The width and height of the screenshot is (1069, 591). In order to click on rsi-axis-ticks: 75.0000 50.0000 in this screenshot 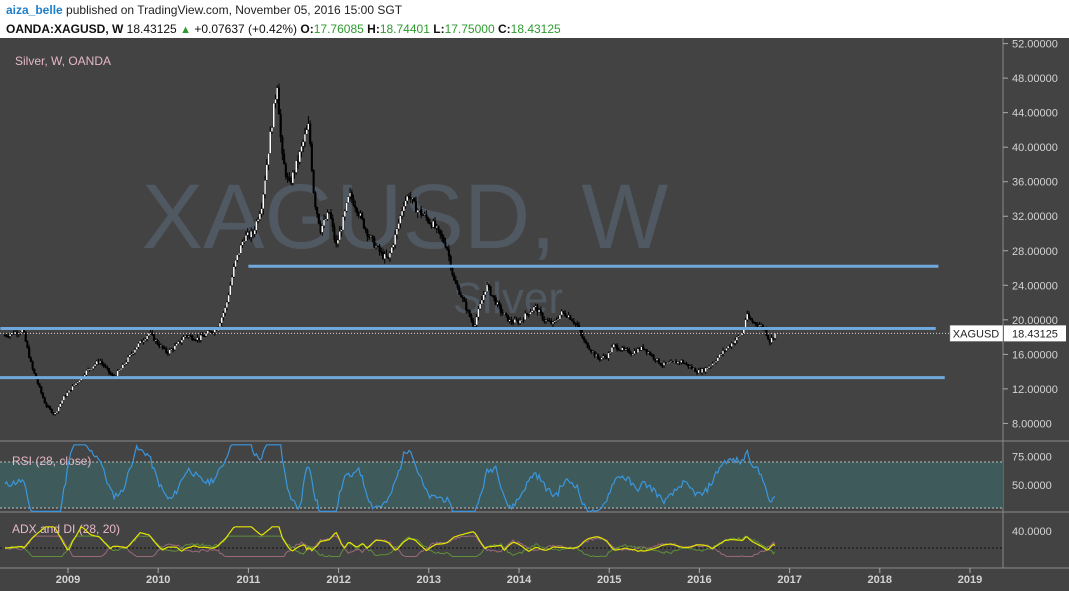, I will do `click(1032, 471)`.